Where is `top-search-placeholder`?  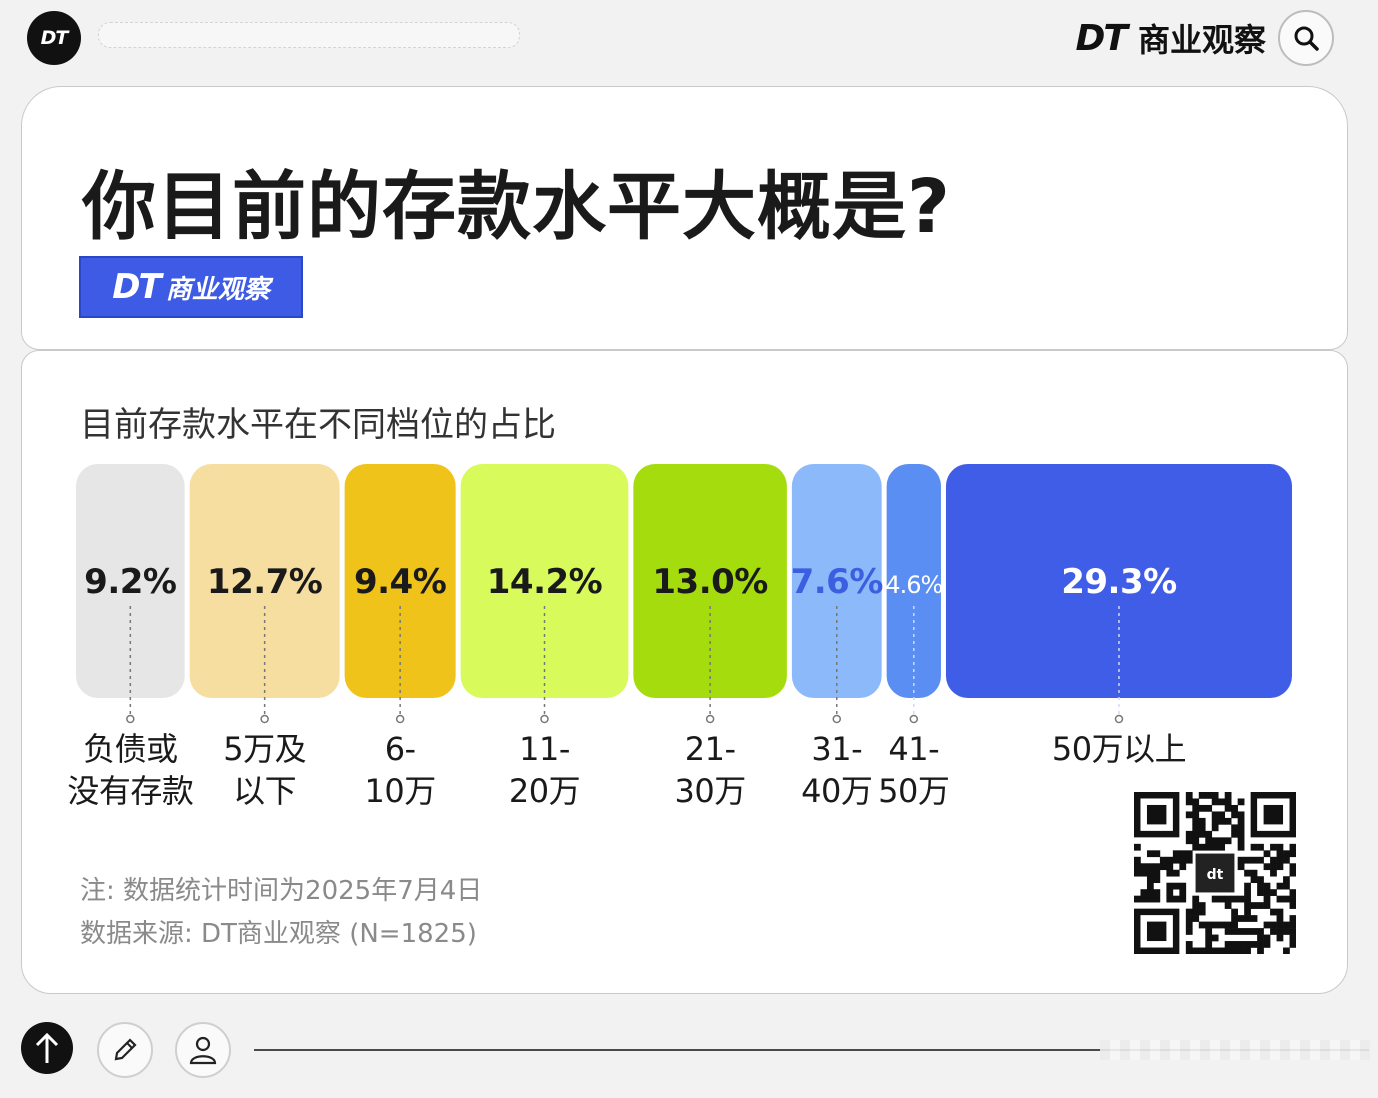 top-search-placeholder is located at coordinates (309, 35).